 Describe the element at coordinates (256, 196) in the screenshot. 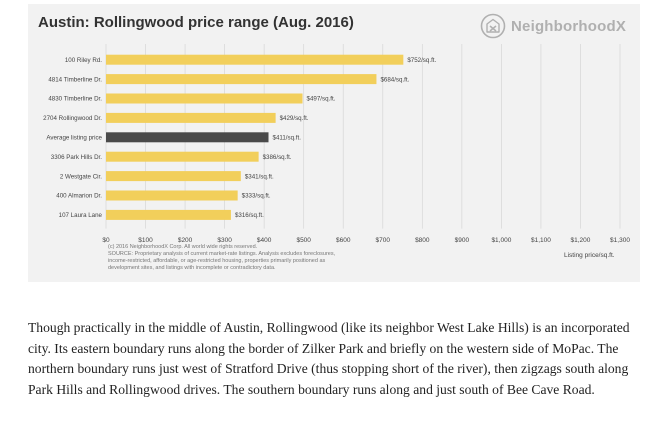

I see `data-label: $333/sq.ft.` at that location.